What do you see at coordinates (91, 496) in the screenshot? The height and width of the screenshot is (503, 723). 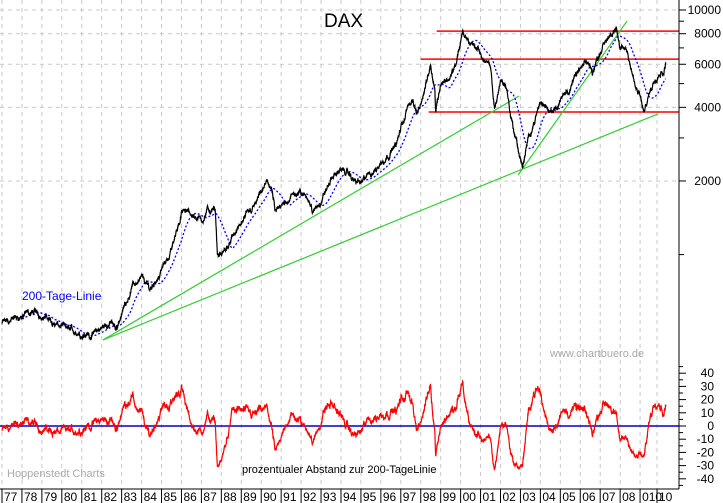 I see `x-tick-label: 81` at bounding box center [91, 496].